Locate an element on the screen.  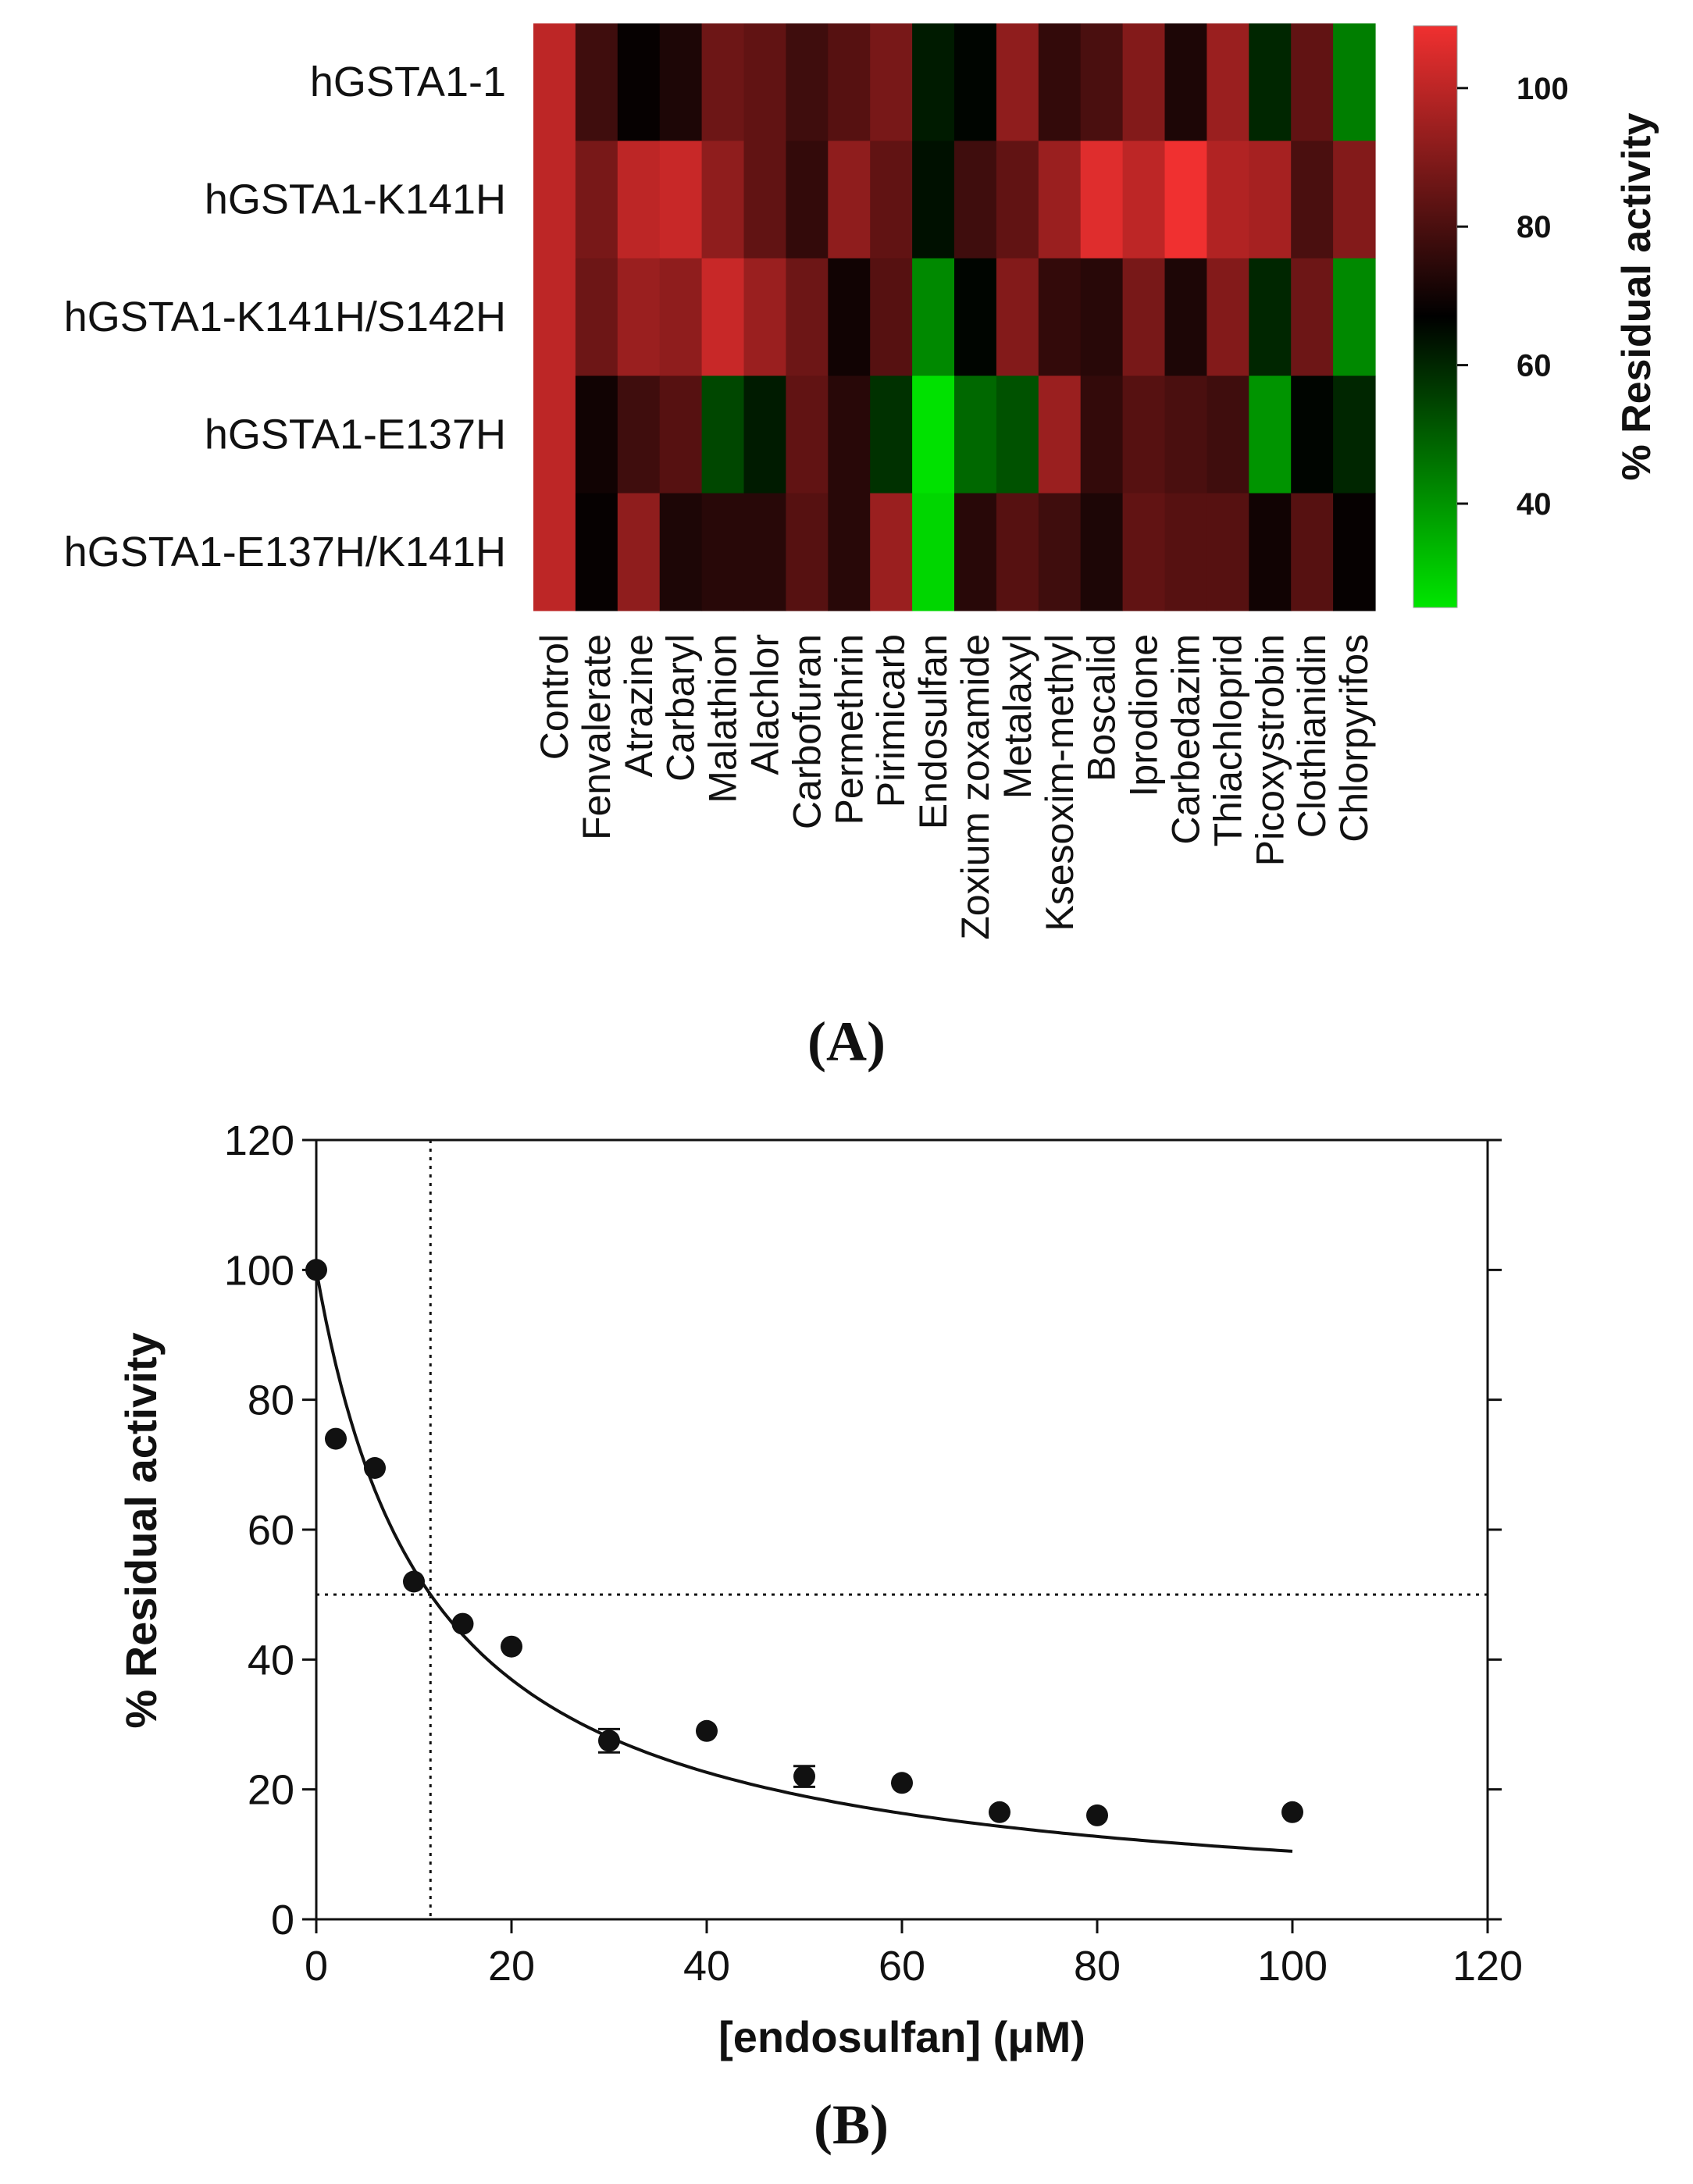
colorbar-ticks: 40 60 80 100 is located at coordinates (1513, 297).